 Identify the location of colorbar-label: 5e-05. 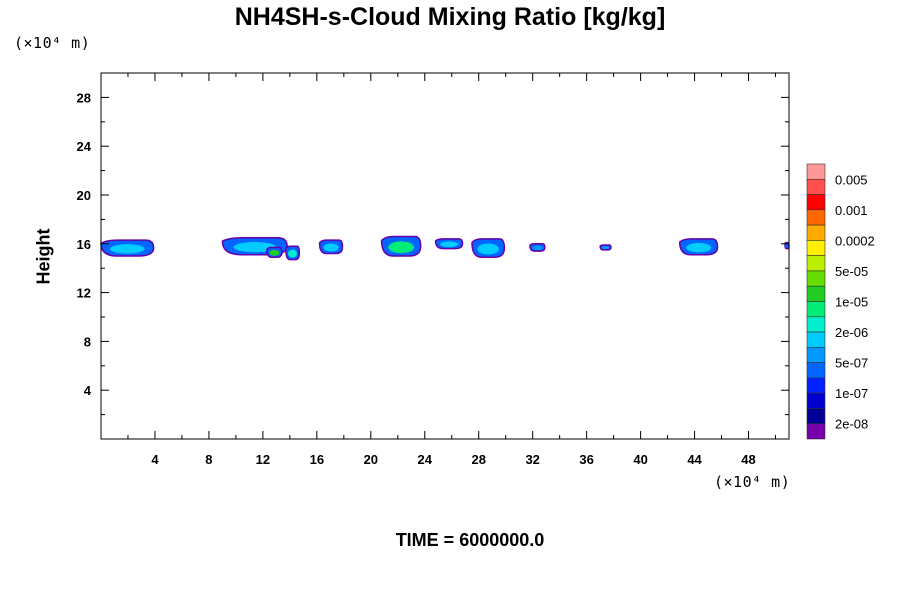
(851, 271).